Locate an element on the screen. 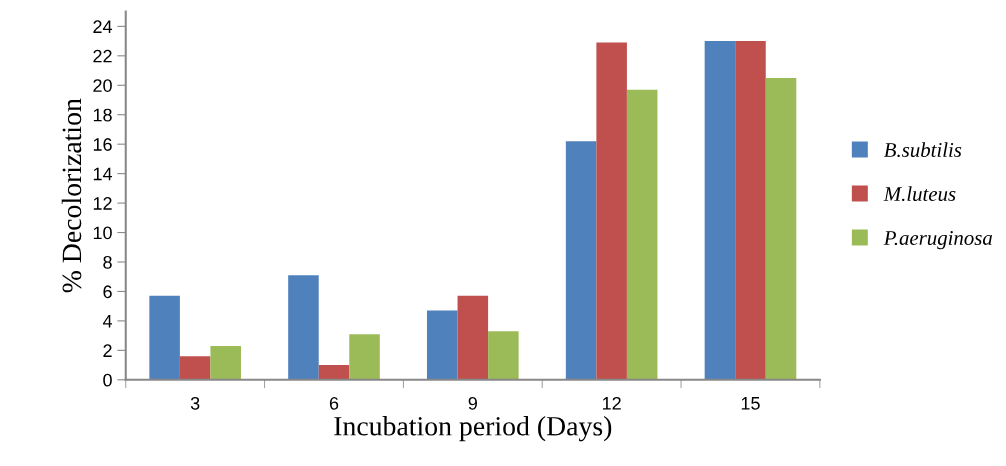 This screenshot has width=1006, height=466. x-tick-label: 12 is located at coordinates (611, 403).